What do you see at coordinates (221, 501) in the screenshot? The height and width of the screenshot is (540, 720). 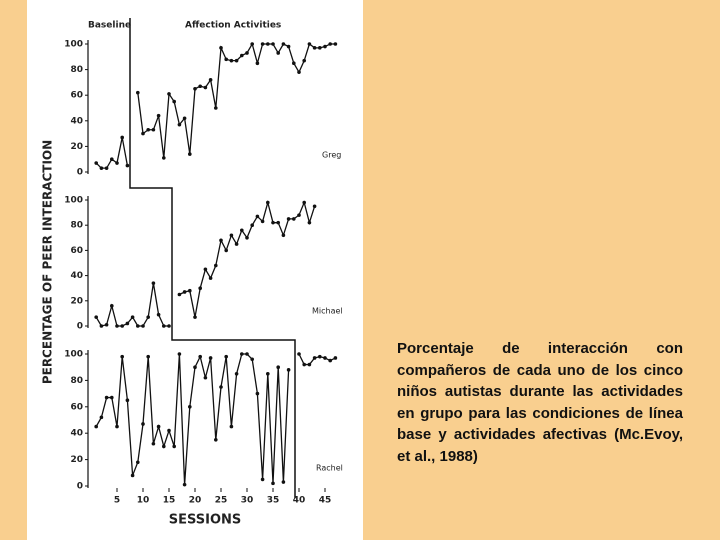 I see `x-tick-label: 25` at bounding box center [221, 501].